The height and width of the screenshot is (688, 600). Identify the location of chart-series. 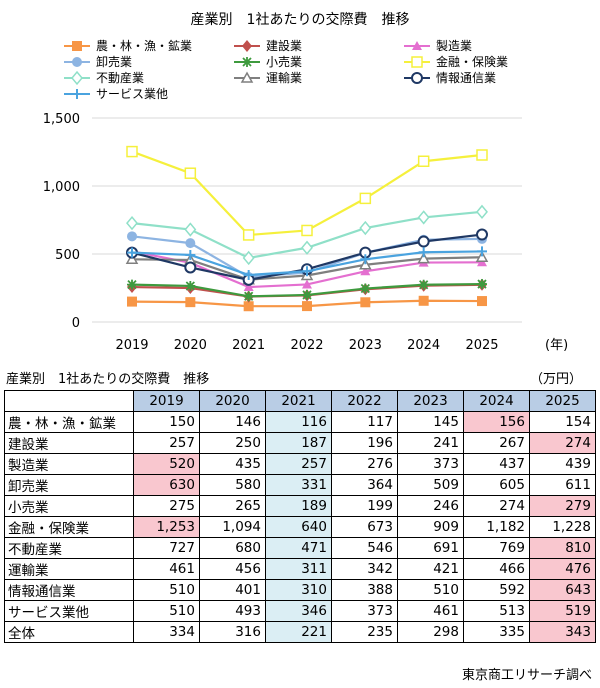
(307, 228).